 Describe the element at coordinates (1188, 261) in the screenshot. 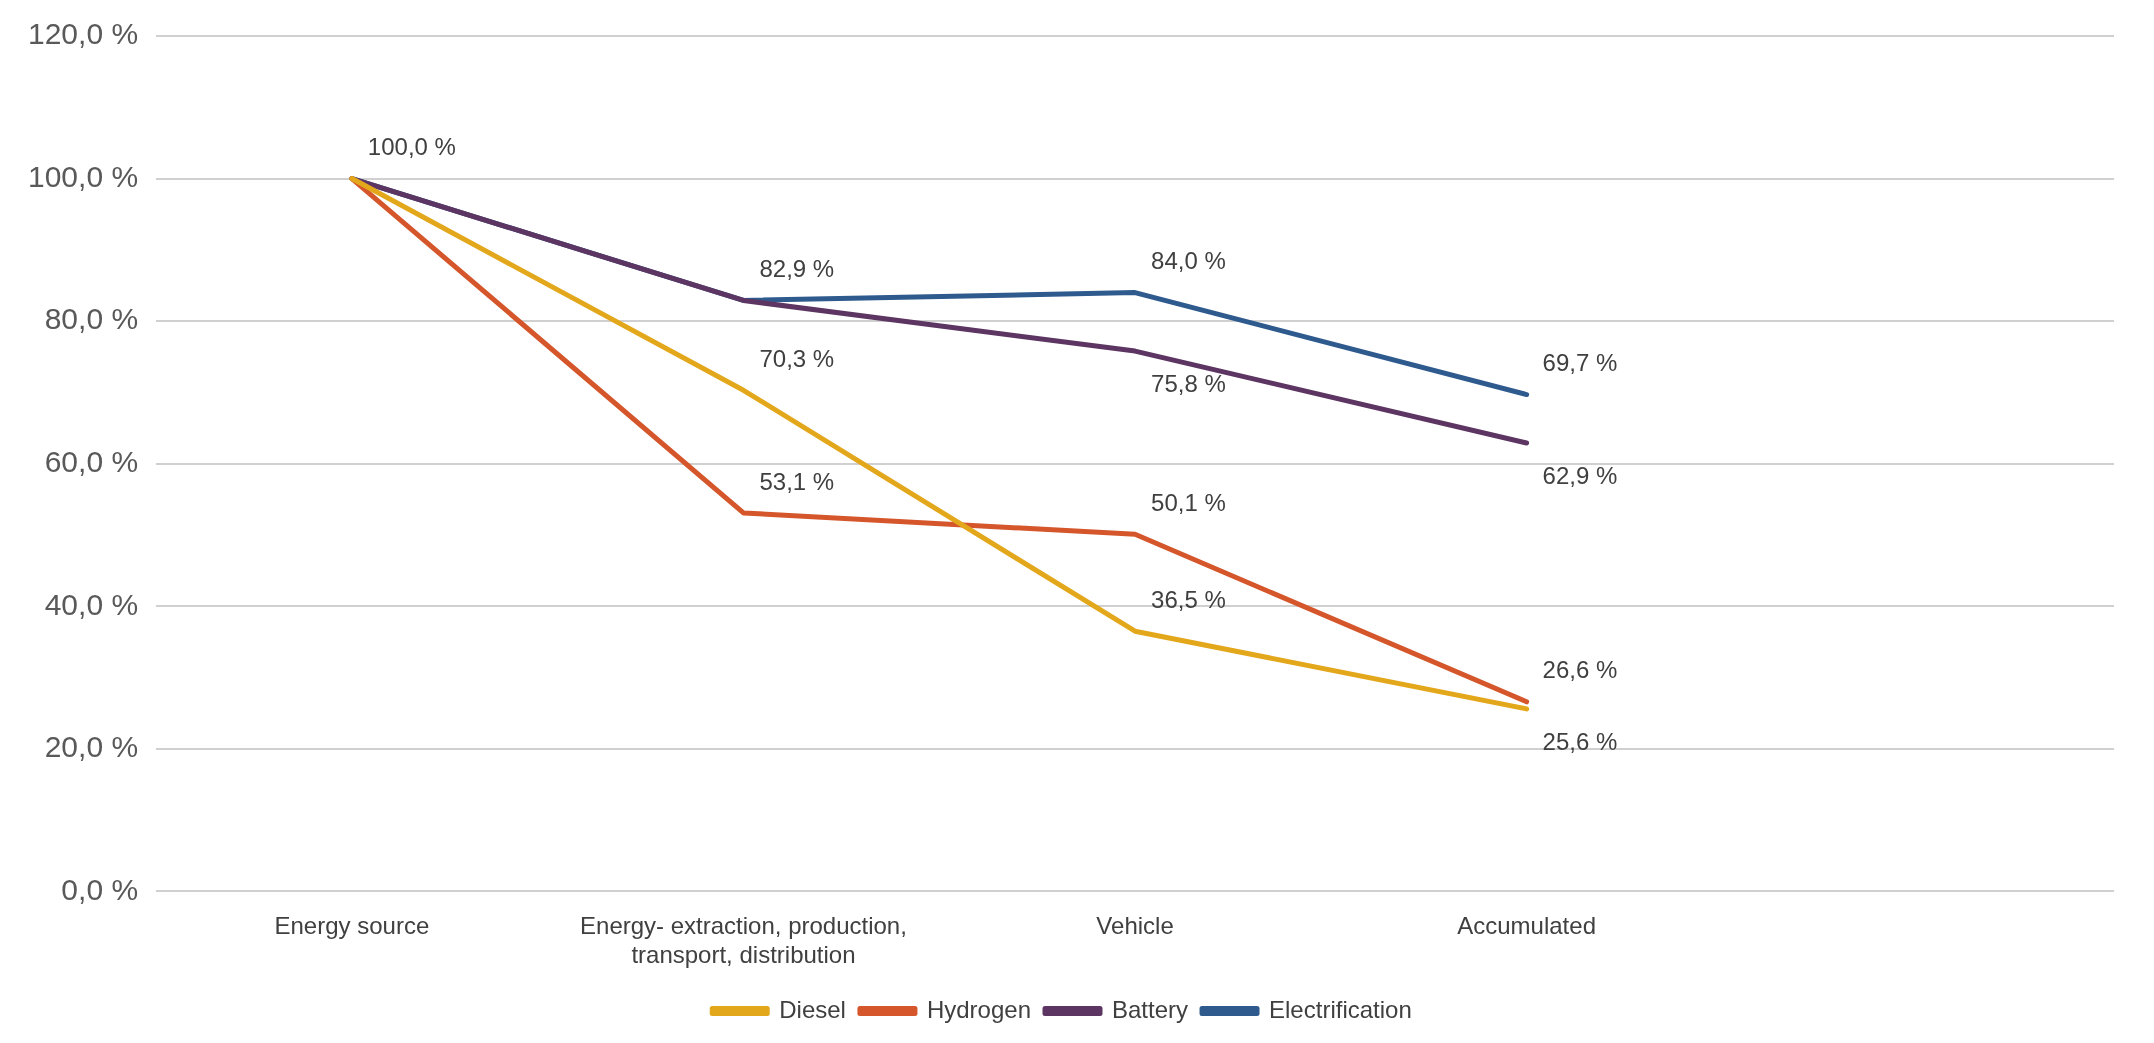

I see `data-label: 84,0 %` at that location.